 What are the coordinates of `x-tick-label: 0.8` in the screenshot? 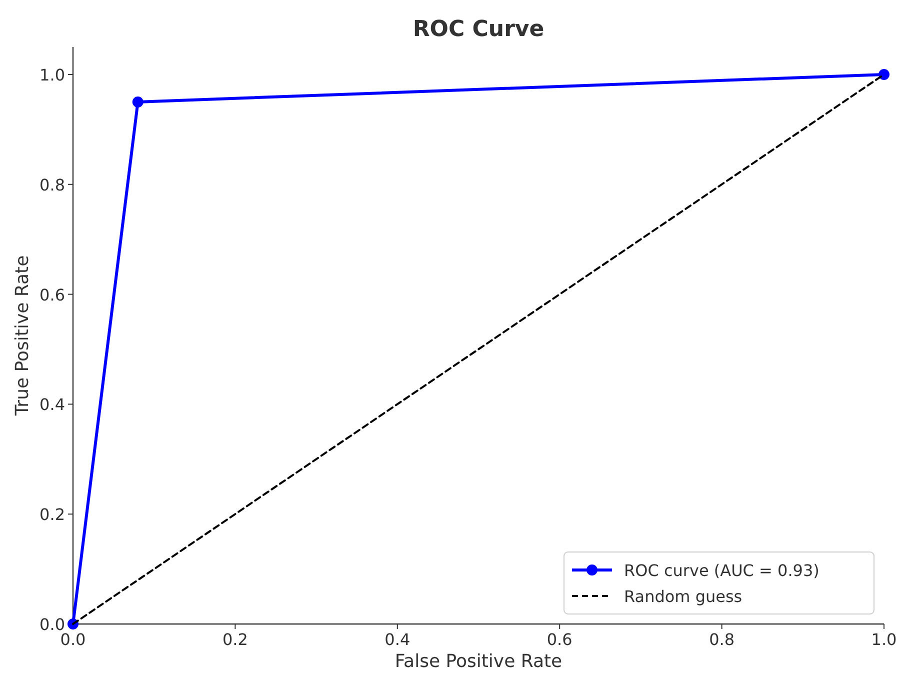 It's located at (722, 639).